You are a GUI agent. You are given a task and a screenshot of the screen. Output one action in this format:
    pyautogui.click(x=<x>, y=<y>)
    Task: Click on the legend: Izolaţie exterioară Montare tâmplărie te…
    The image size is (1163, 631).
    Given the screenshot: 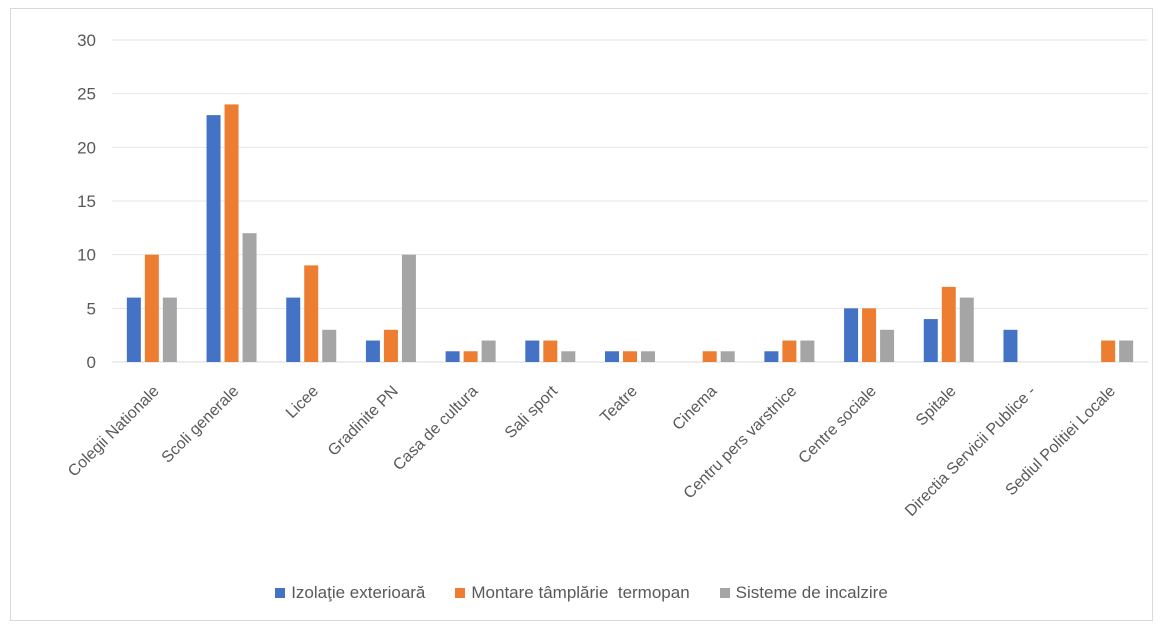 What is the action you would take?
    pyautogui.click(x=581, y=593)
    